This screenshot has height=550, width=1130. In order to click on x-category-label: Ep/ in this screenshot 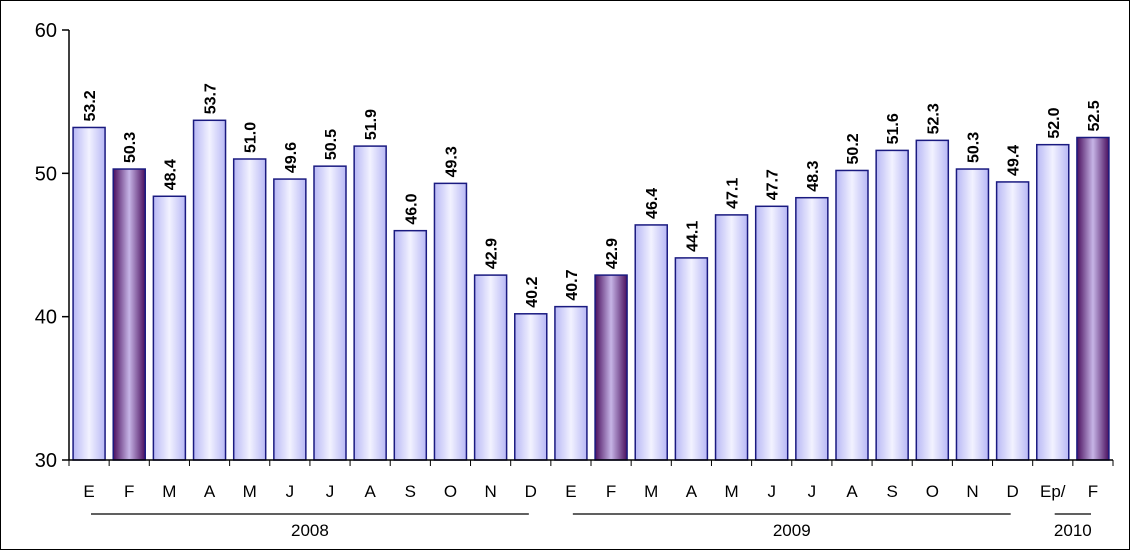, I will do `click(1053, 491)`.